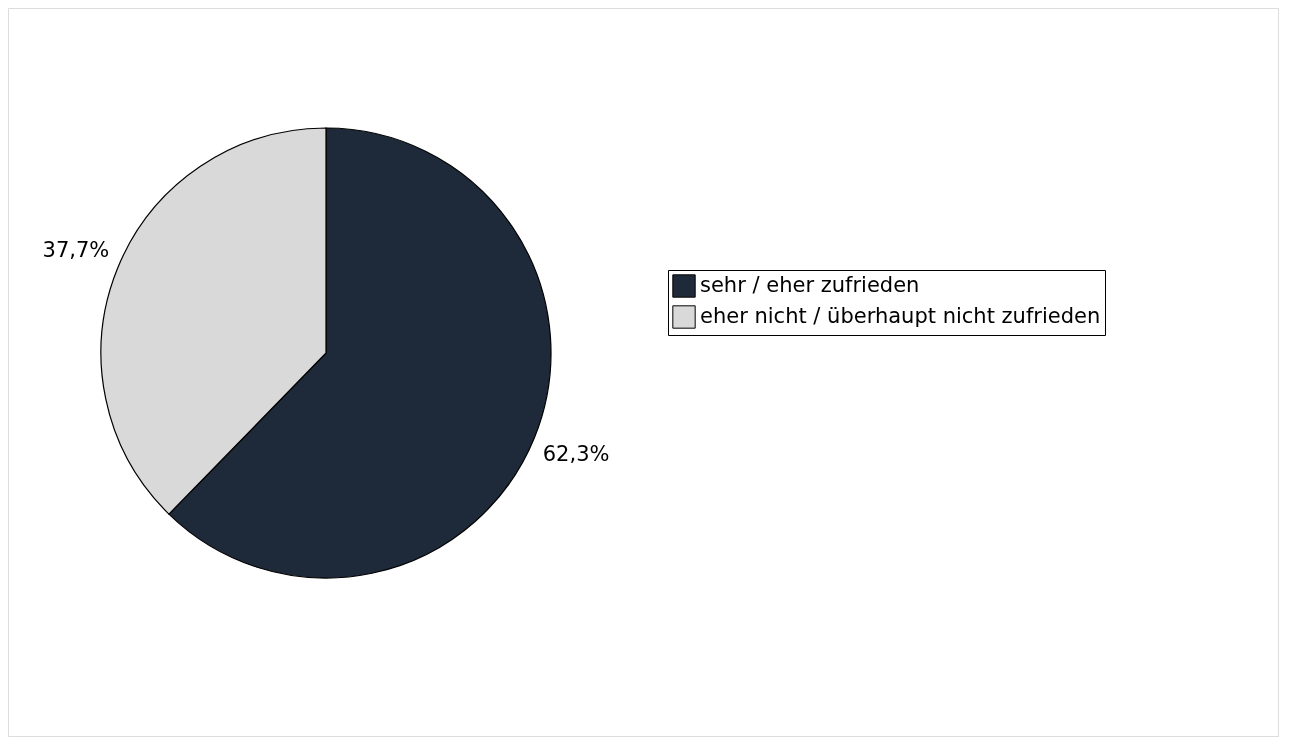  Describe the element at coordinates (576, 453) in the screenshot. I see `data-label: 62,3%` at that location.